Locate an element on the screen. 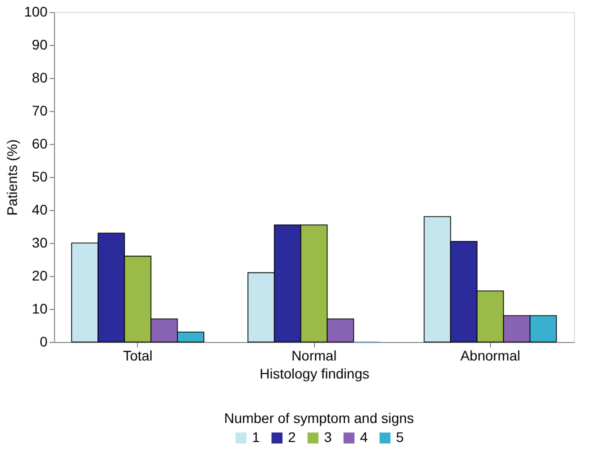 This screenshot has height=473, width=615. y-tick-label: 80 is located at coordinates (40, 78).